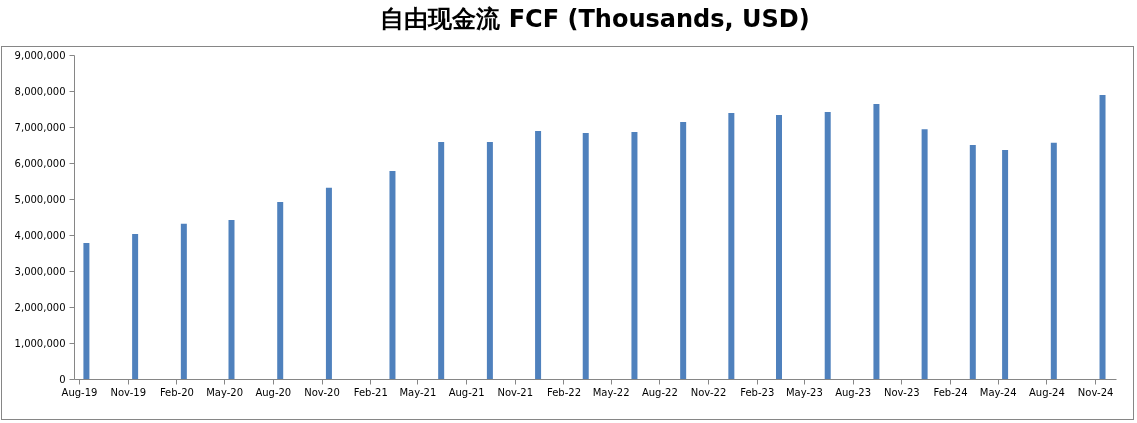 This screenshot has width=1137, height=423. Describe the element at coordinates (40, 91) in the screenshot. I see `y-tick-label: 8,000,000` at that location.